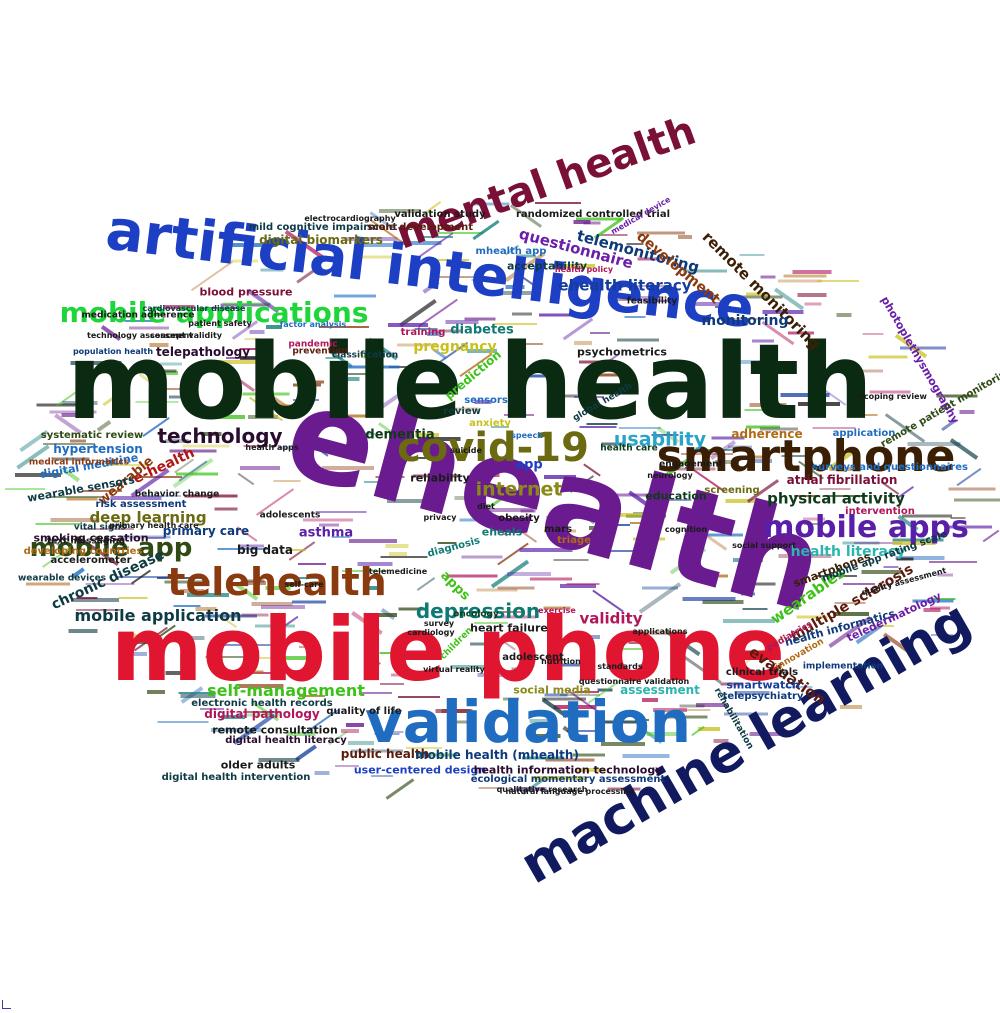  What do you see at coordinates (843, 666) in the screenshot?
I see `word-implementation: implementation` at bounding box center [843, 666].